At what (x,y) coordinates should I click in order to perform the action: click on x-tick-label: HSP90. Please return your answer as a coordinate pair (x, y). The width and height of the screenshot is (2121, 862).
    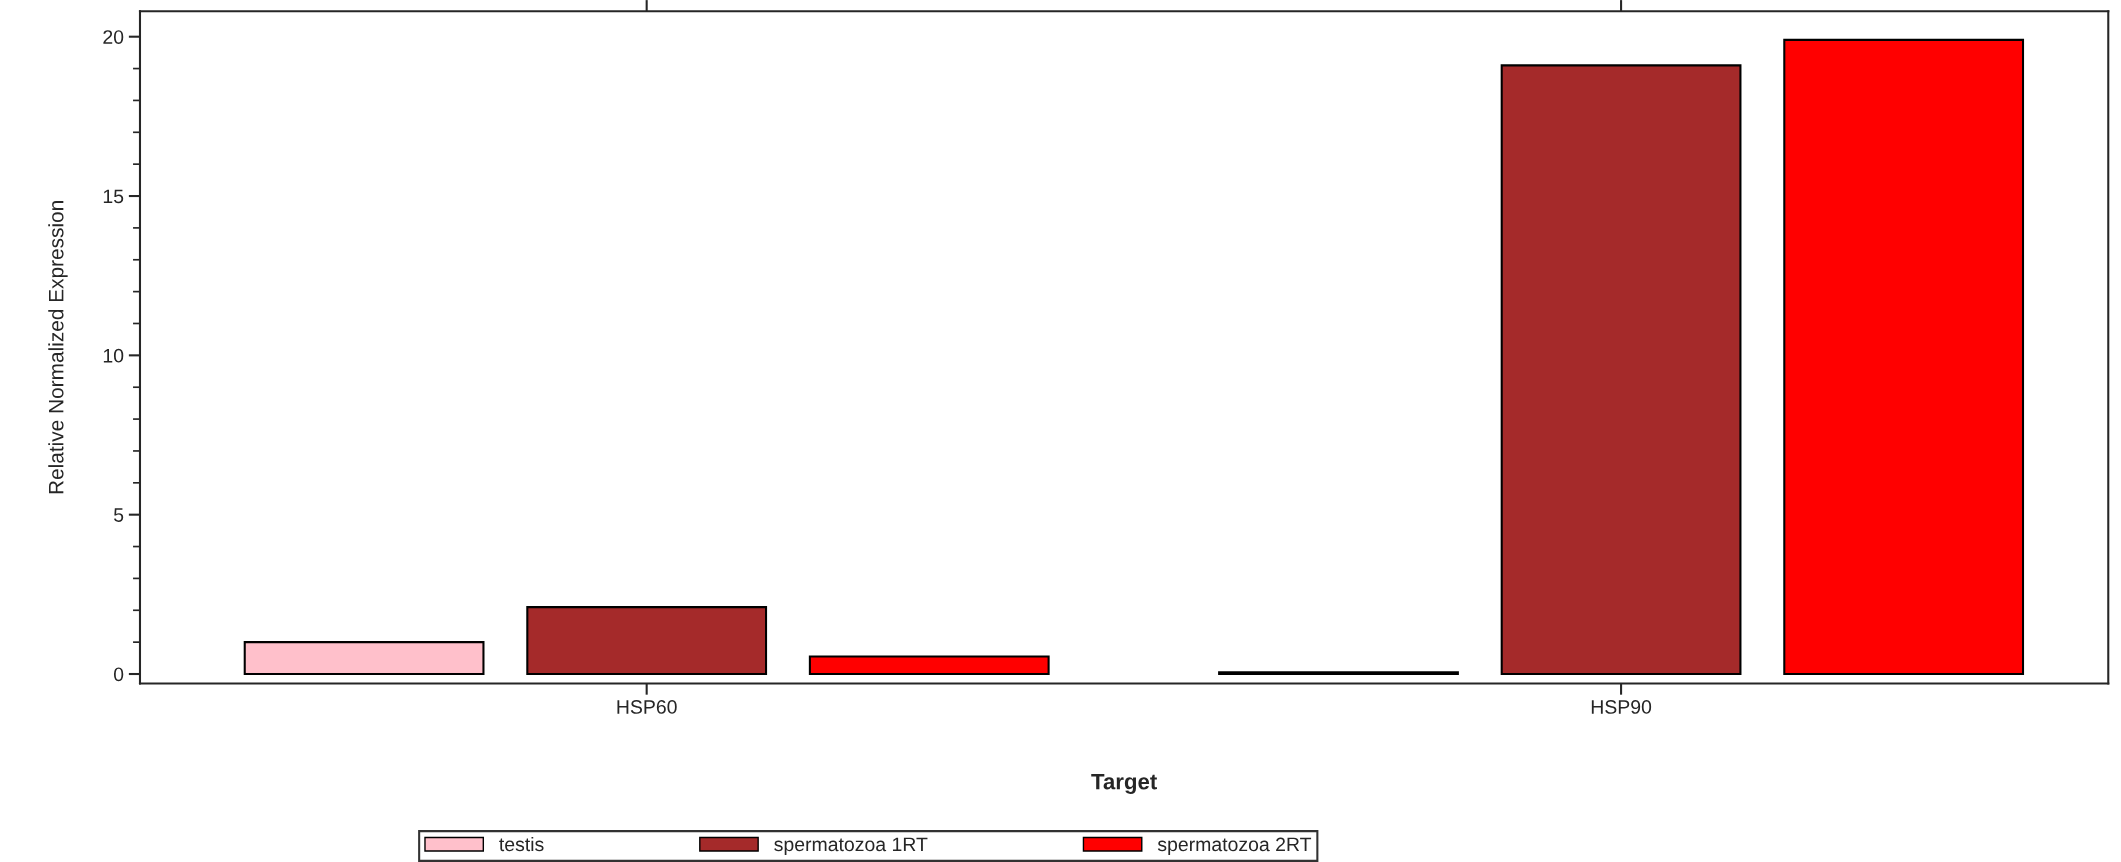
    Looking at the image, I should click on (1621, 707).